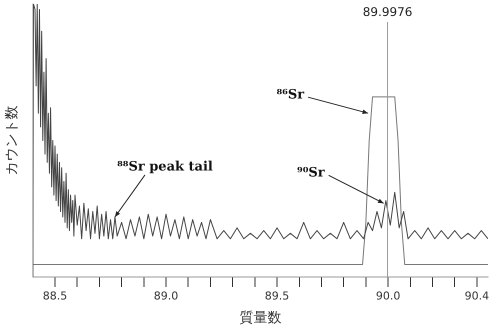  Describe the element at coordinates (477, 295) in the screenshot. I see `x-tick-label: 90.4` at that location.